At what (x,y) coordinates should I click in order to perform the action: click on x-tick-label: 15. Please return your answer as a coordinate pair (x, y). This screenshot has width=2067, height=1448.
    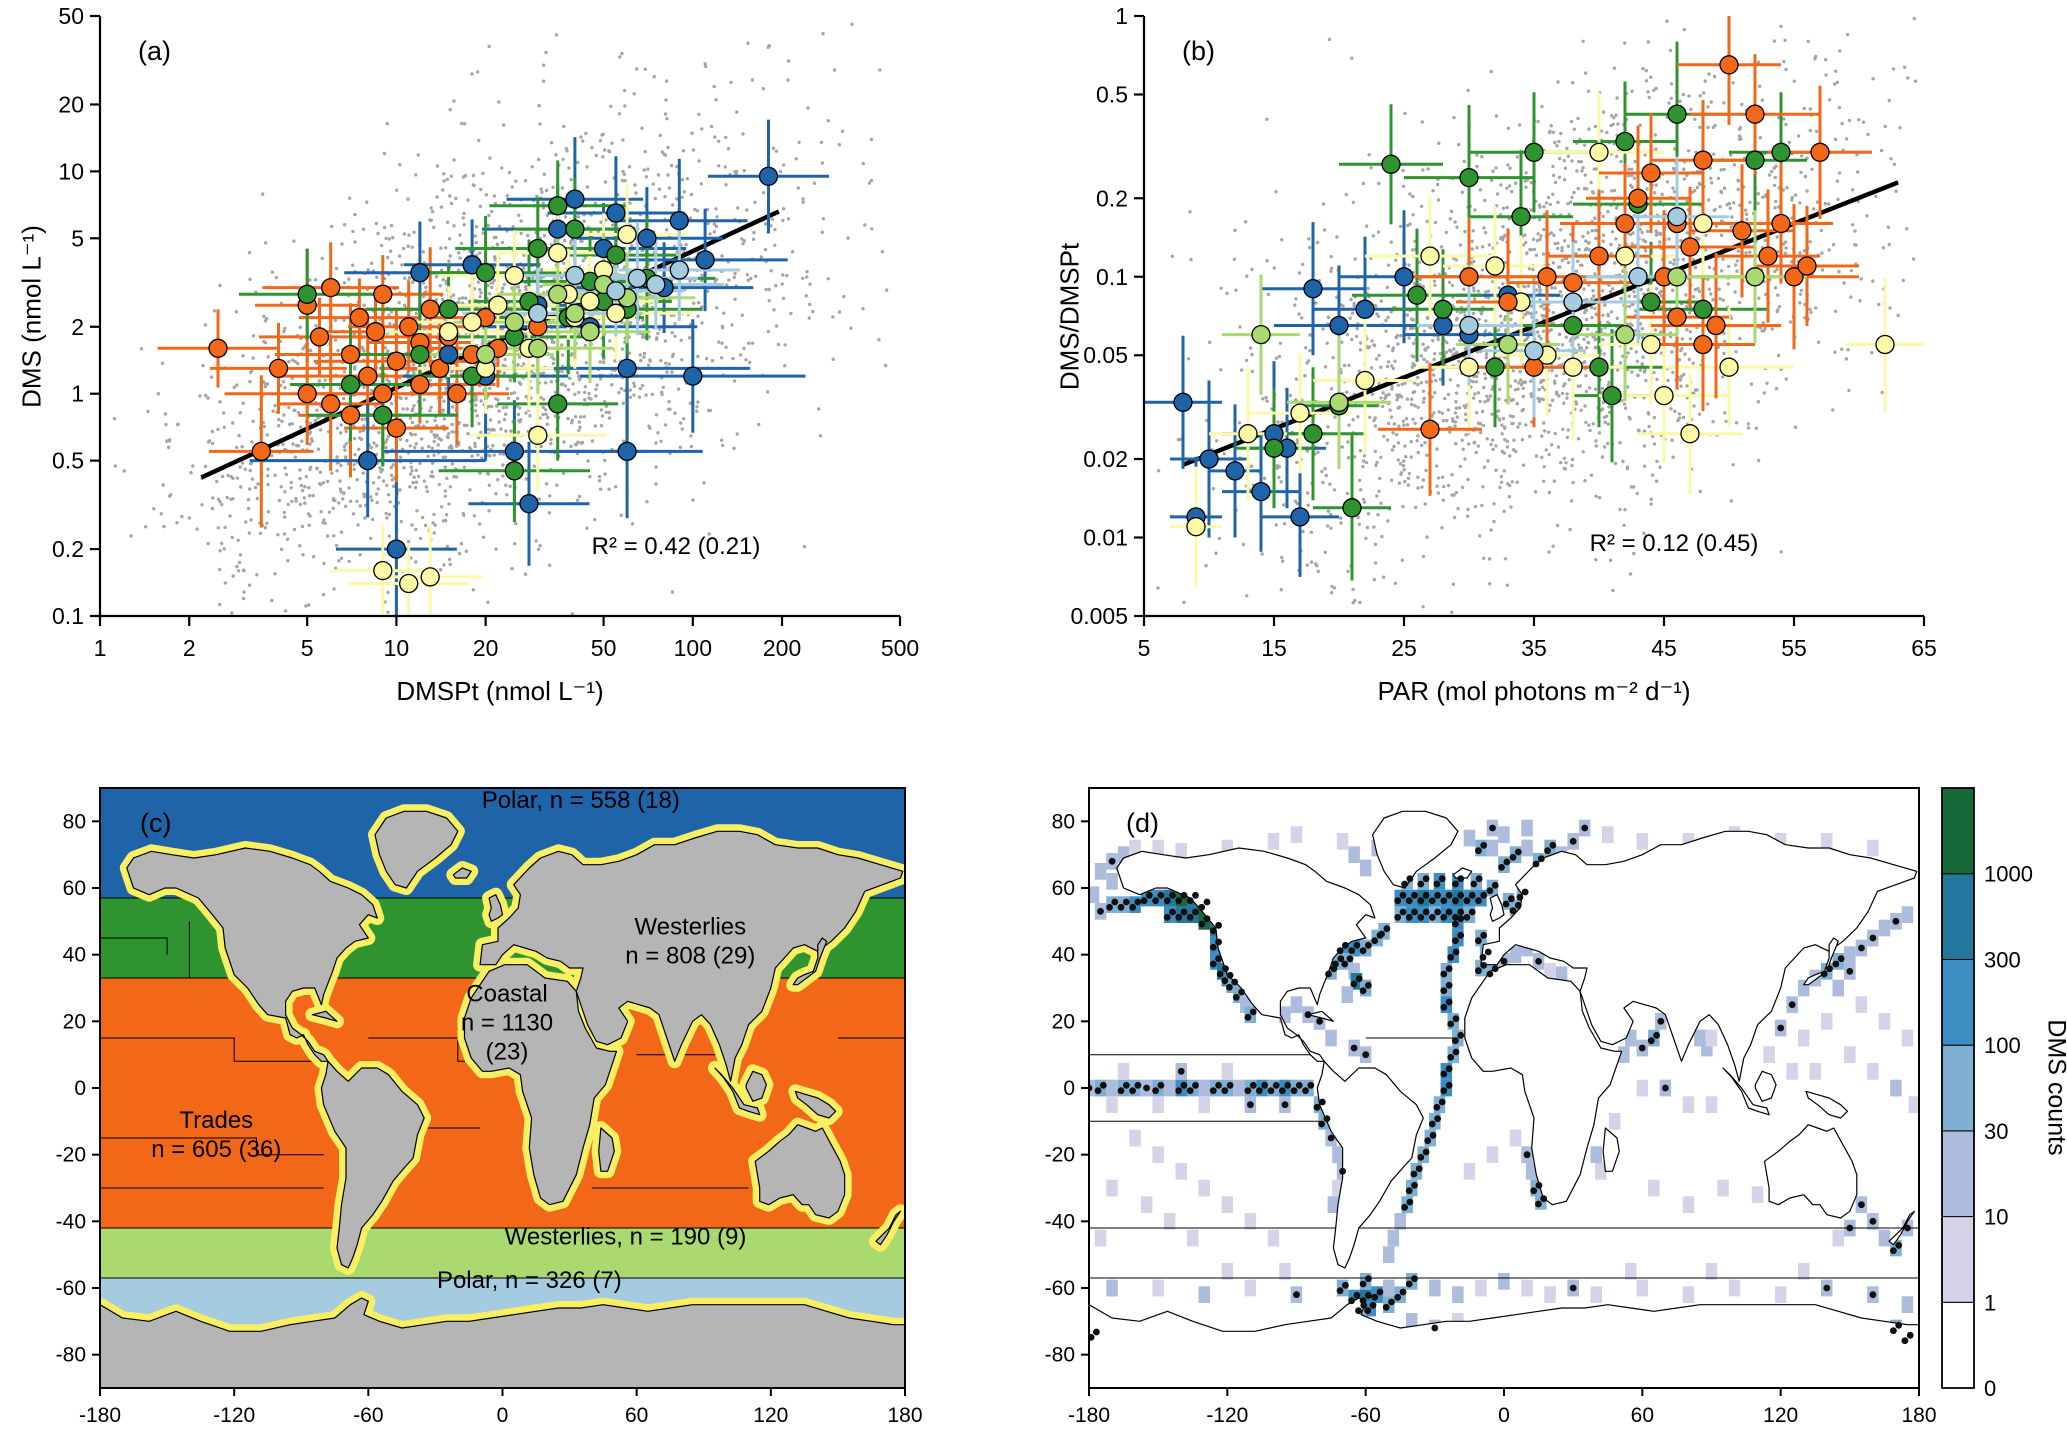
    Looking at the image, I should click on (1274, 648).